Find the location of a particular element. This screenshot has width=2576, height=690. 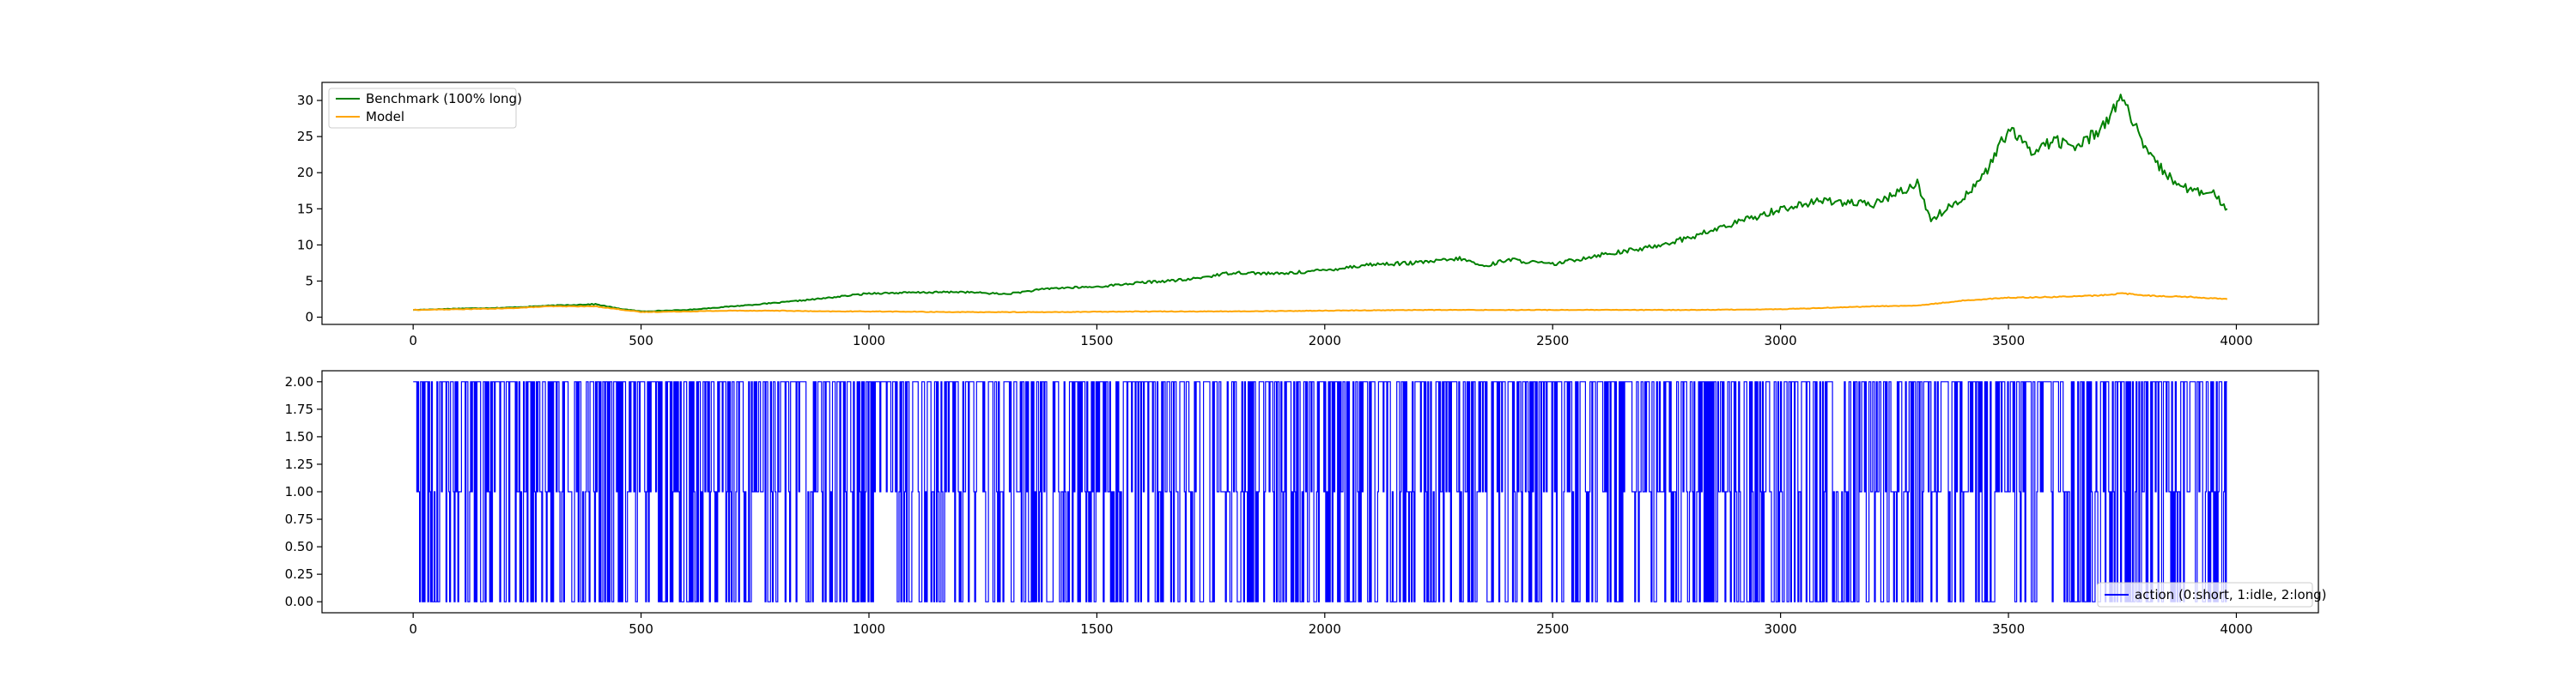

y-tick-label: 0.75 is located at coordinates (299, 519).